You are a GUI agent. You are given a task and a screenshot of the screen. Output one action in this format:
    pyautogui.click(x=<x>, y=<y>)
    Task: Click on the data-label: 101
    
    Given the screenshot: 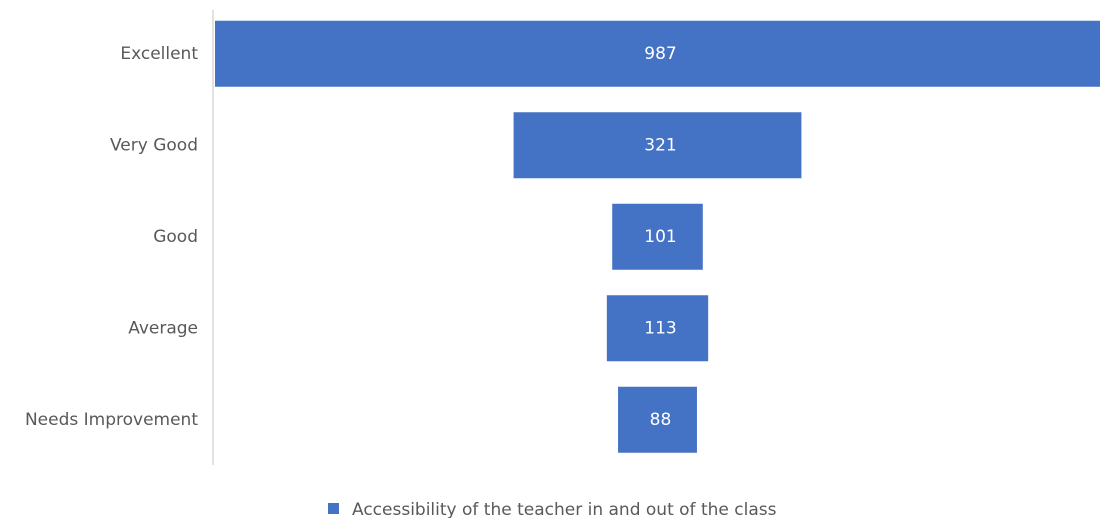 What is the action you would take?
    pyautogui.click(x=660, y=237)
    